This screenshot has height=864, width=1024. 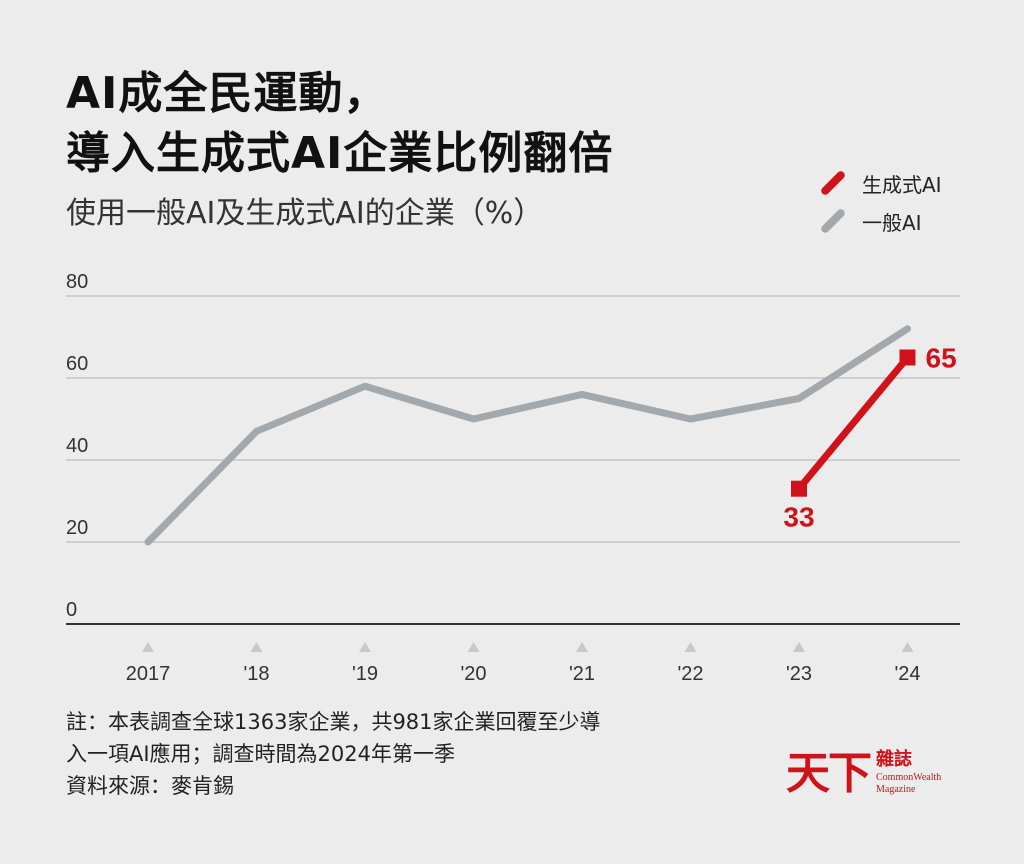 I want to click on logo-en-line-1: CommonWealth, so click(x=909, y=777).